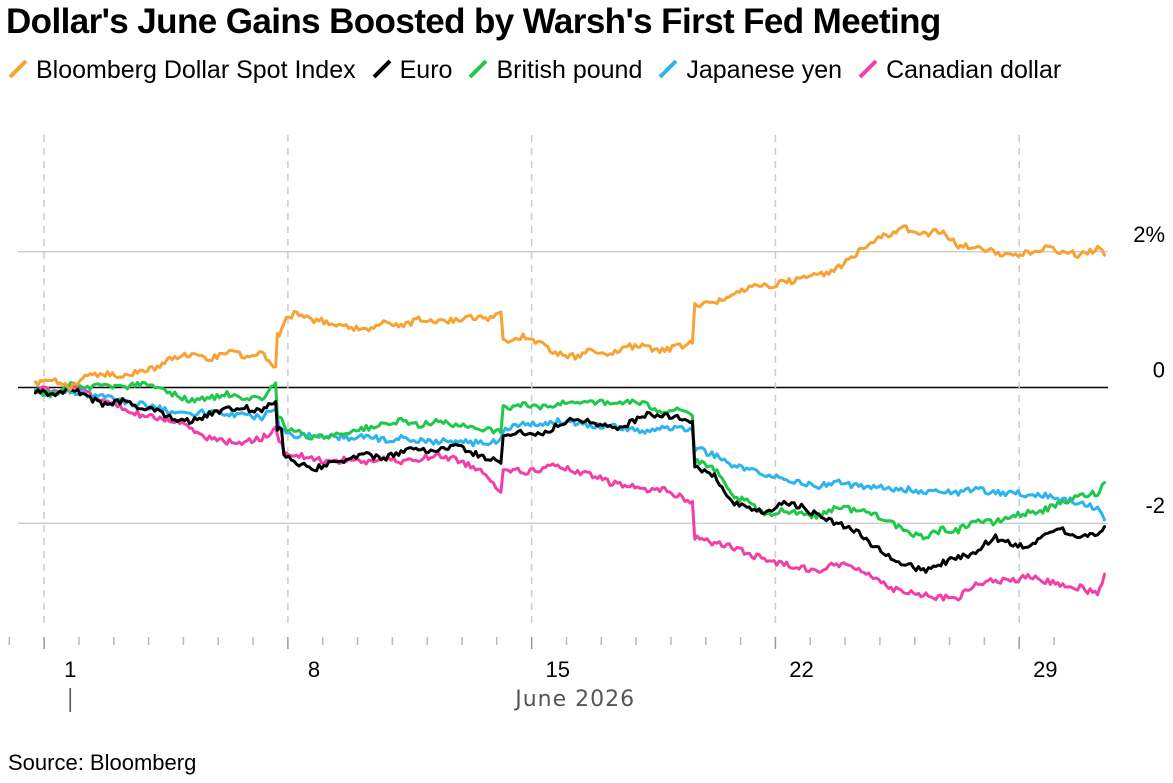 Image resolution: width=1173 pixels, height=783 pixels. What do you see at coordinates (426, 70) in the screenshot?
I see `legend-label: Euro` at bounding box center [426, 70].